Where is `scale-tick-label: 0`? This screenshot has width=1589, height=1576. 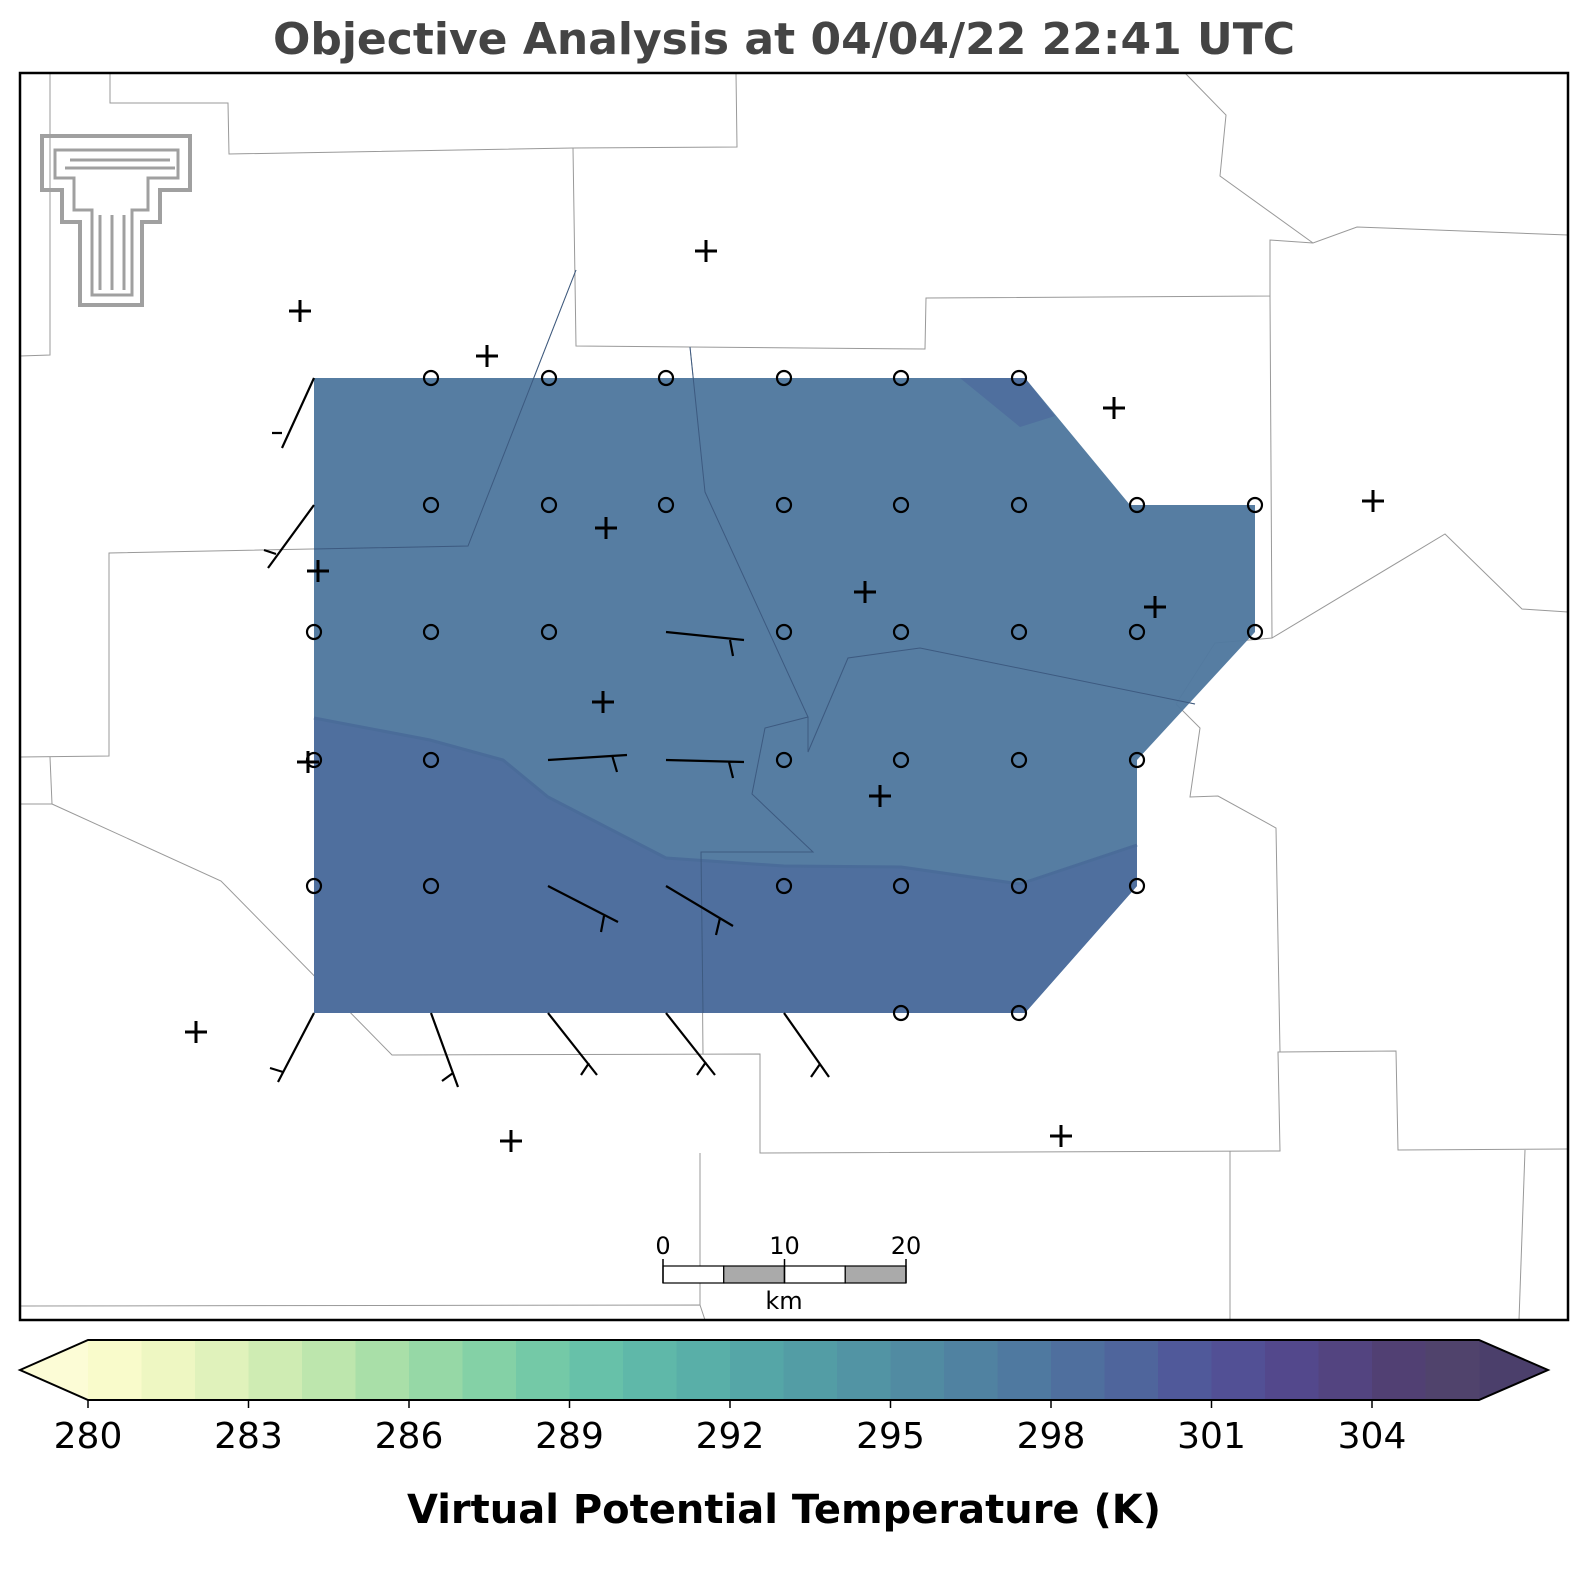 scale-tick-label: 0 is located at coordinates (662, 1246).